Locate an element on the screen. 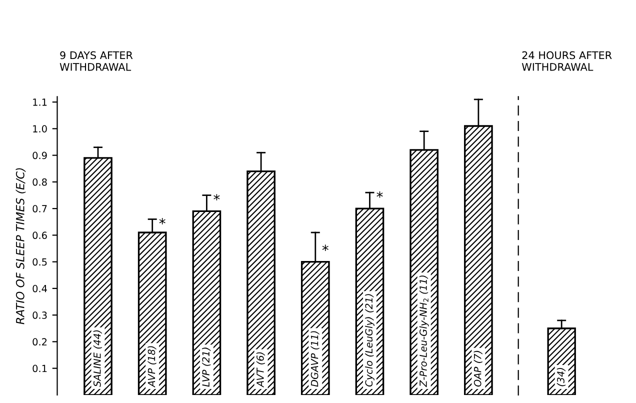 This screenshot has height=403, width=636. category-label: AVP (18) is located at coordinates (152, 367).